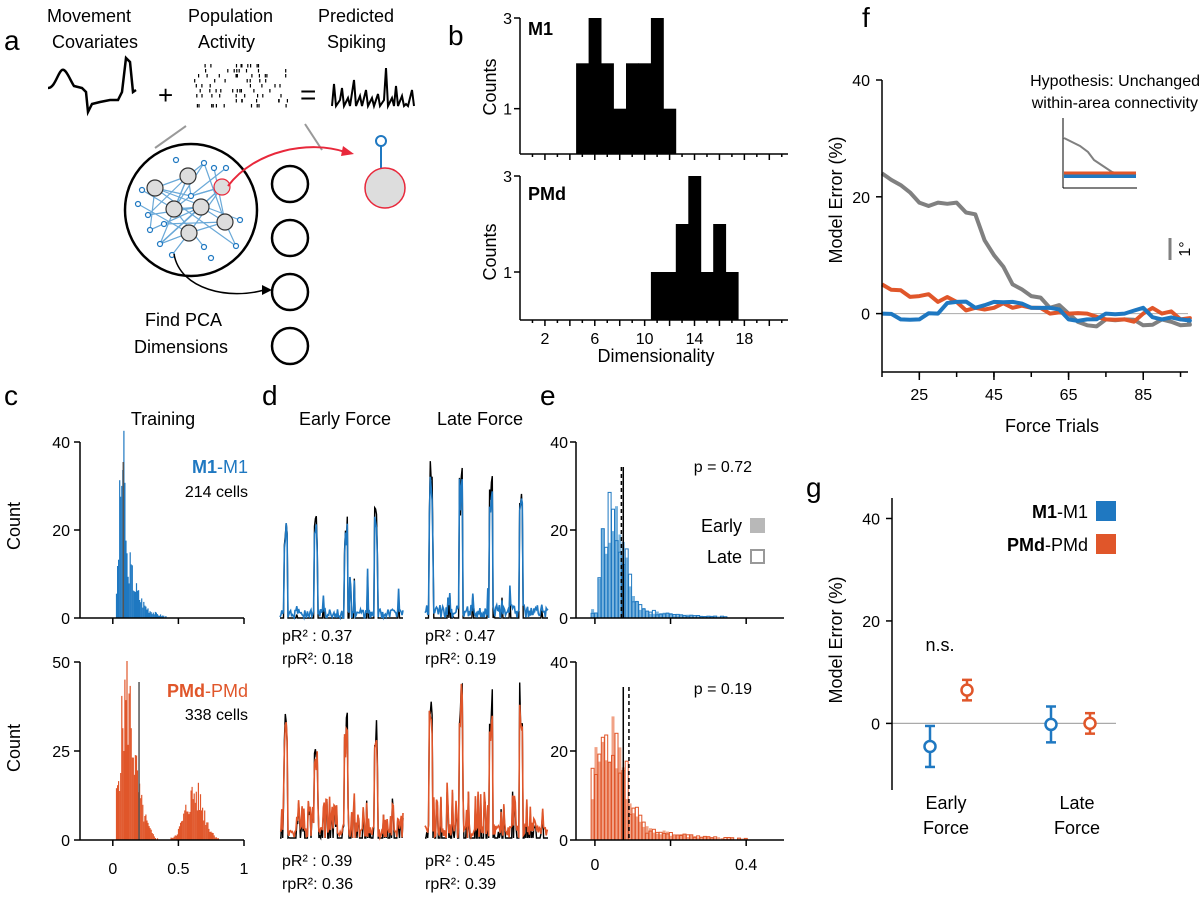  I want to click on f-scale-label: 1°, so click(1185, 248).